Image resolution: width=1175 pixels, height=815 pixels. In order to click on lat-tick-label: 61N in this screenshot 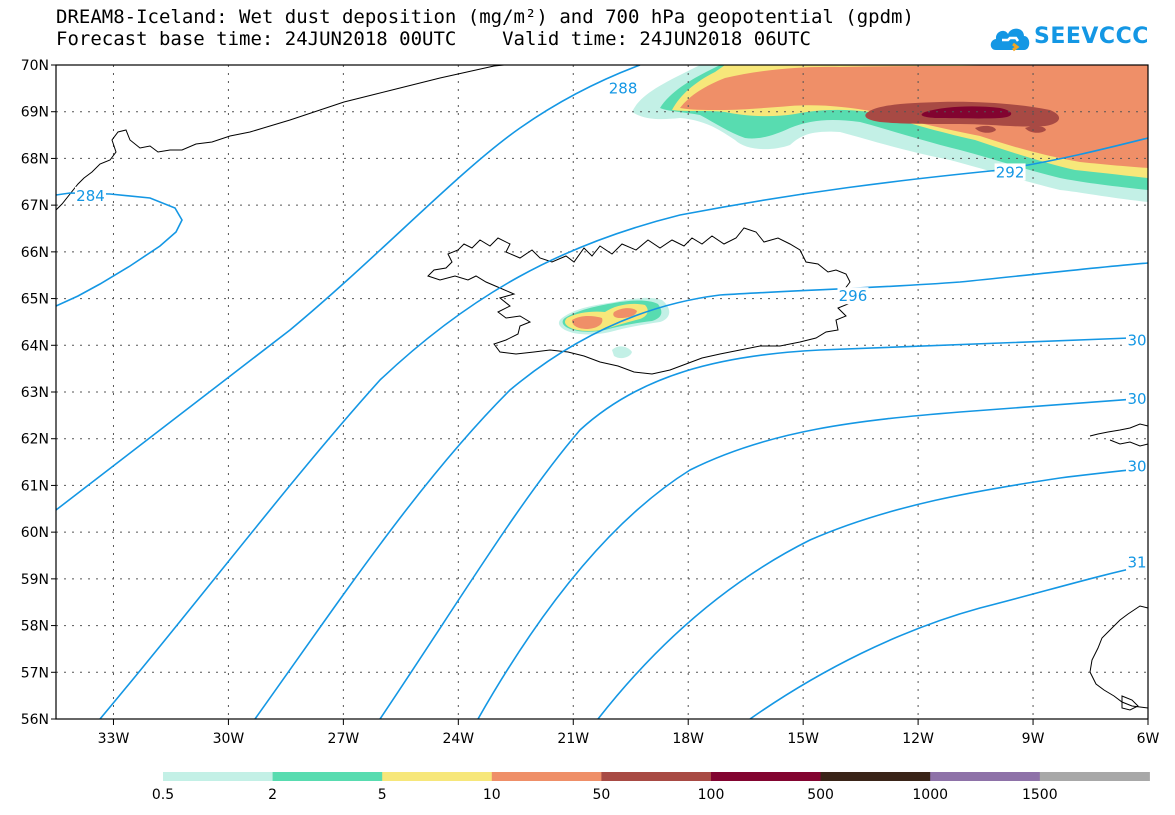, I will do `click(35, 486)`.